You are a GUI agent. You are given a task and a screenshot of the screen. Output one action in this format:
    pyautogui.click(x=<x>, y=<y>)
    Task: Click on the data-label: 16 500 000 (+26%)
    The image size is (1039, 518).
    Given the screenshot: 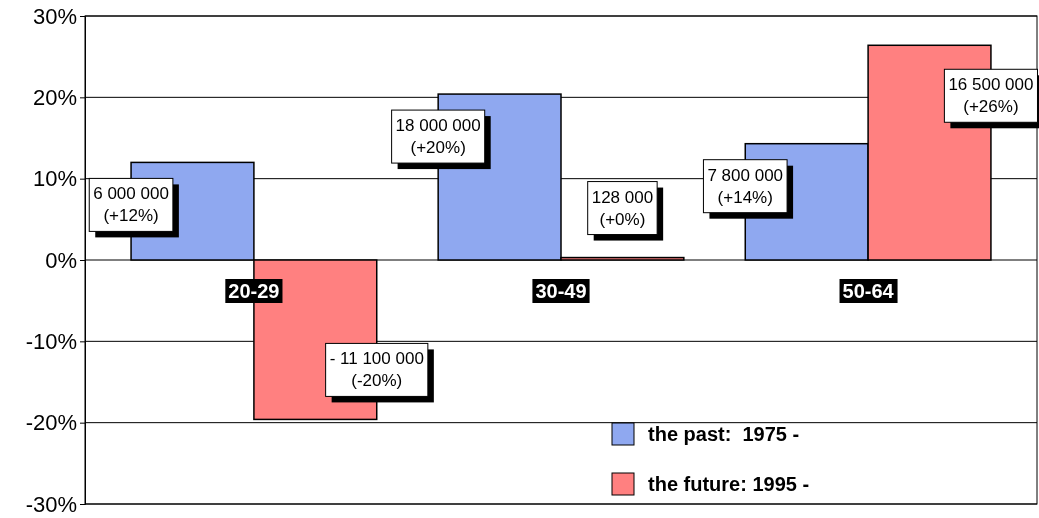 What is the action you would take?
    pyautogui.click(x=991, y=96)
    